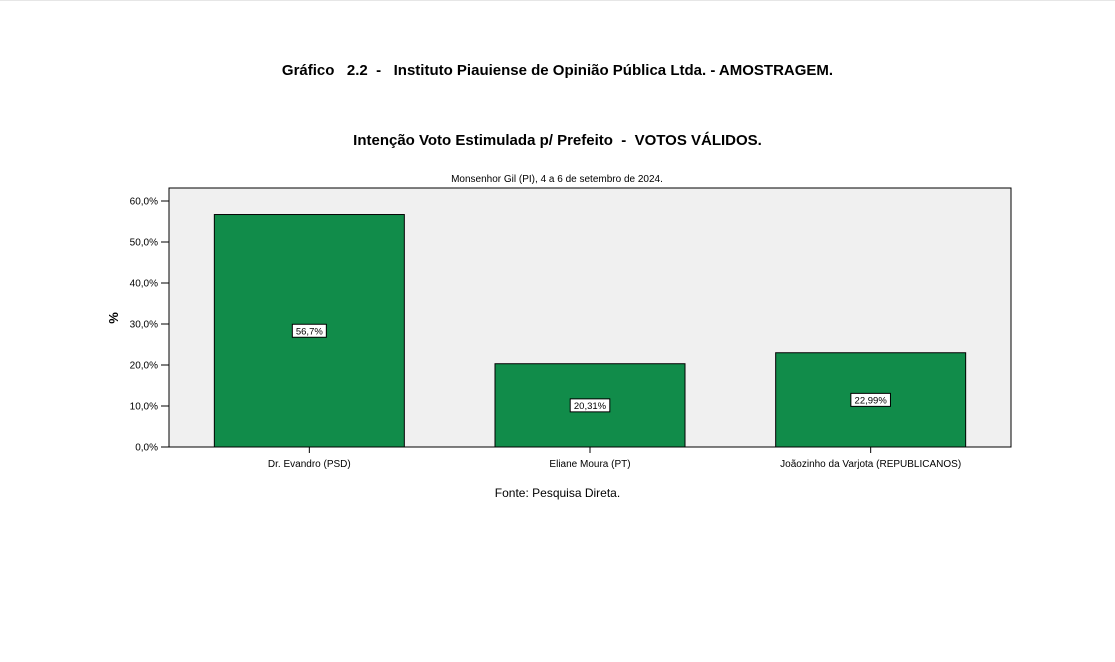 The image size is (1115, 662). I want to click on y-tick-label: 30,0%, so click(144, 325).